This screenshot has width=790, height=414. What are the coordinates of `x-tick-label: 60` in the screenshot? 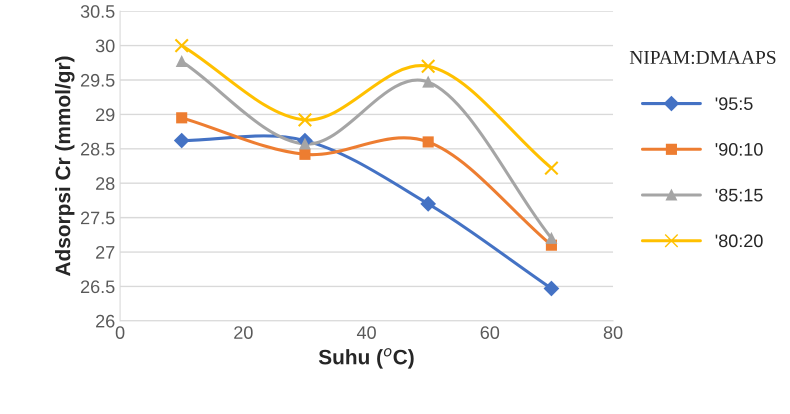 It's located at (490, 332).